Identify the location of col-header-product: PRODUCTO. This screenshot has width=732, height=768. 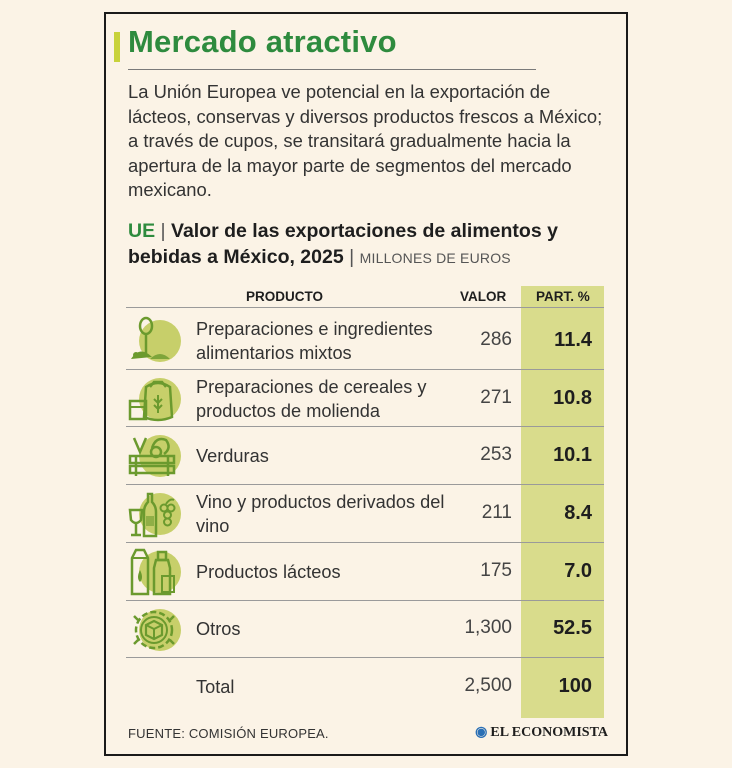
(285, 296).